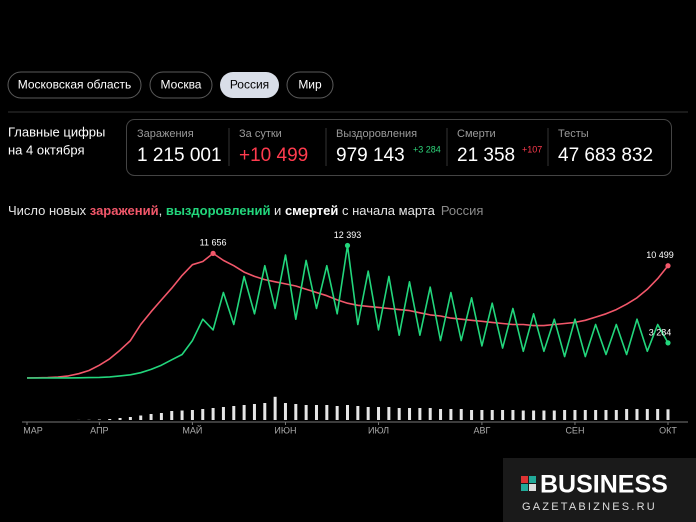 The height and width of the screenshot is (522, 696). I want to click on tab-label: Россия, so click(249, 85).